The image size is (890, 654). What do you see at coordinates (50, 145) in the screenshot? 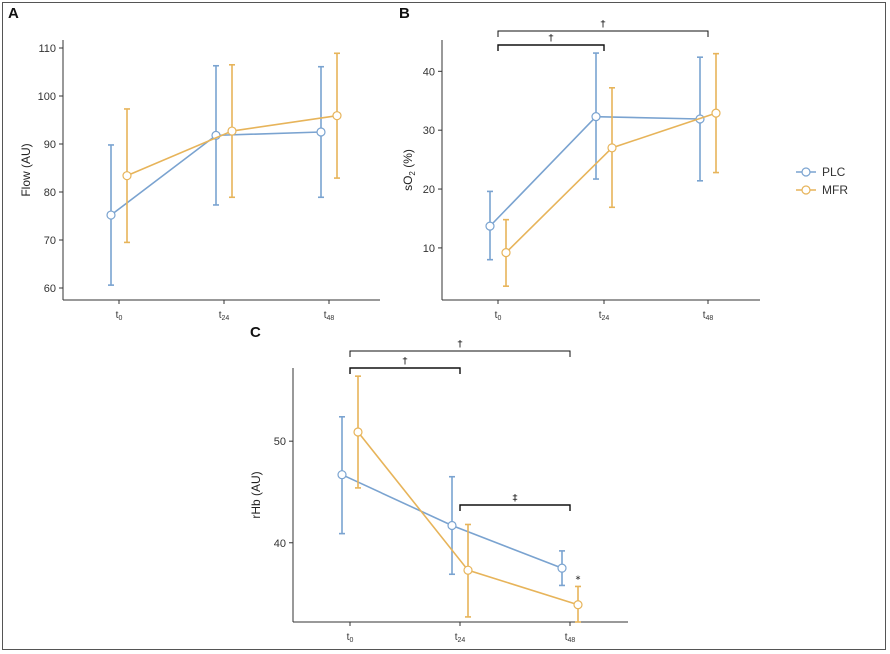
I see `y-tick-label: 90` at bounding box center [50, 145].